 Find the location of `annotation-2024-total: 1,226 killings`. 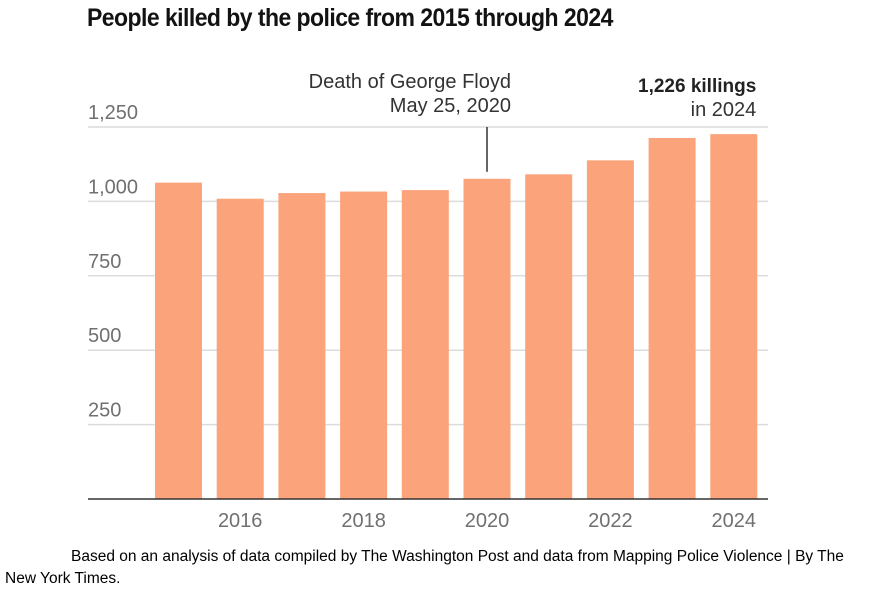

annotation-2024-total: 1,226 killings is located at coordinates (697, 86).